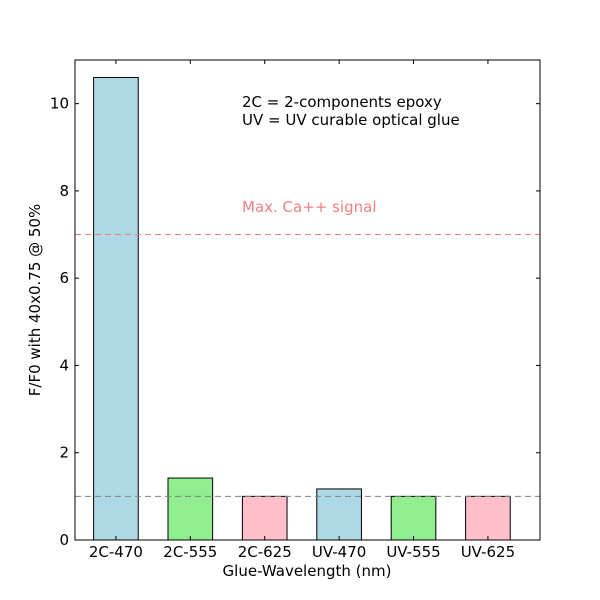 This screenshot has height=600, width=600. Describe the element at coordinates (64, 365) in the screenshot. I see `y-tick-label: 4` at that location.